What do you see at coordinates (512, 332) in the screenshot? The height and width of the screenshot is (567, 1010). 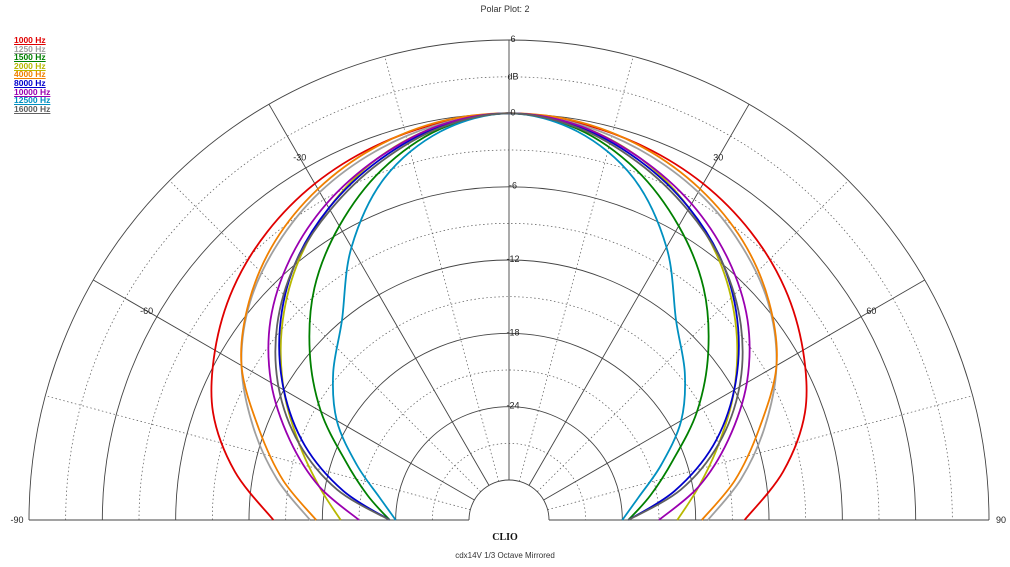 I see `radial-tick-label: -18` at bounding box center [512, 332].